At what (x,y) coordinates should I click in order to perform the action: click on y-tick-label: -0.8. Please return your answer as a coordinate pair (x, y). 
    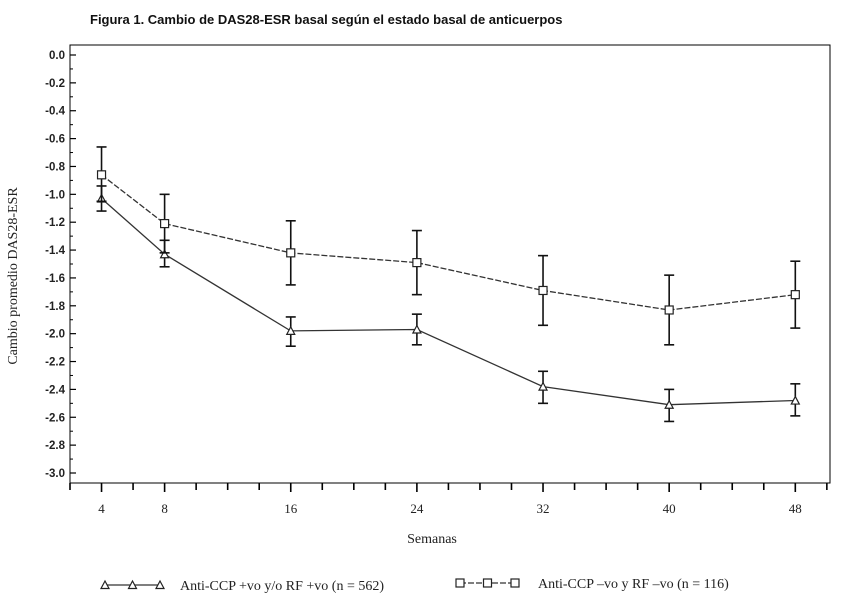
    Looking at the image, I should click on (55, 167).